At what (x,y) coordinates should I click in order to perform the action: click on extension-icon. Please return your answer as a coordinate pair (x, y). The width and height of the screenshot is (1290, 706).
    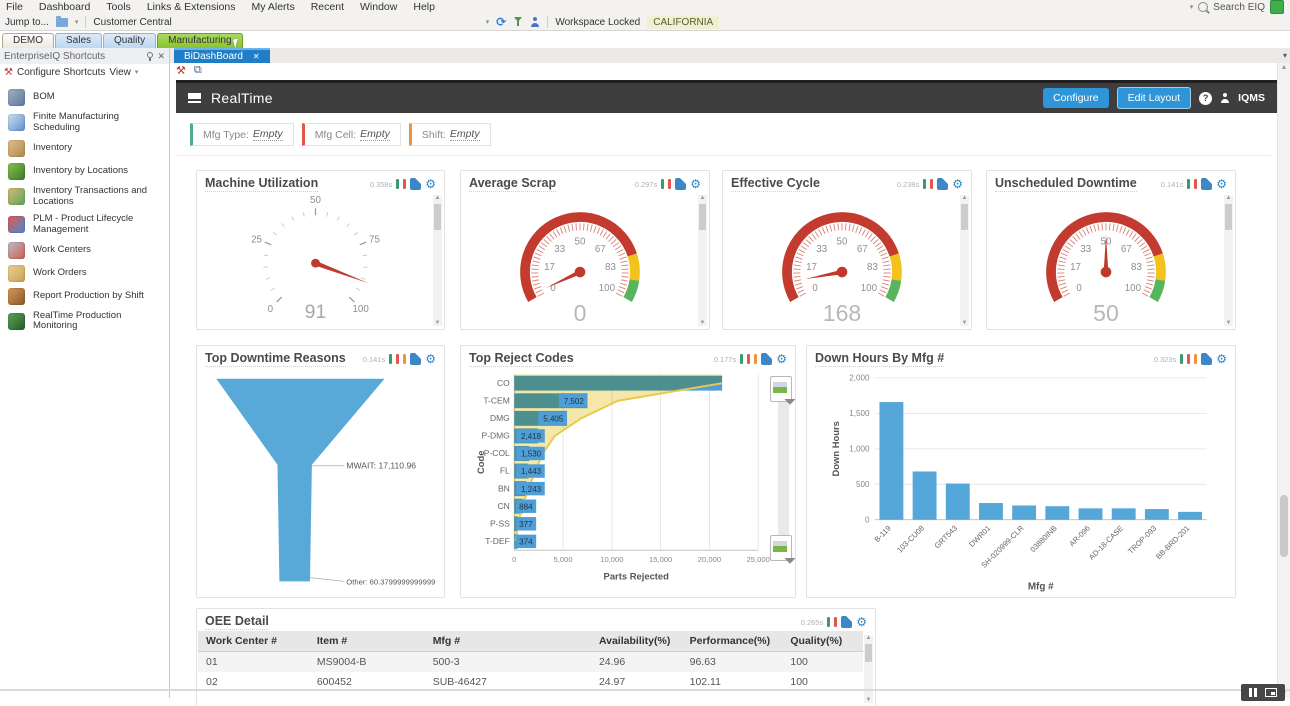
    Looking at the image, I should click on (1277, 7).